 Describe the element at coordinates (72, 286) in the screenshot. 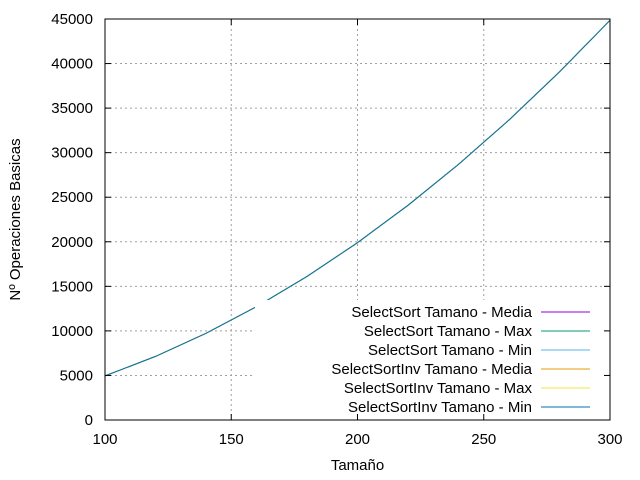

I see `y-tick-label: 15000` at that location.